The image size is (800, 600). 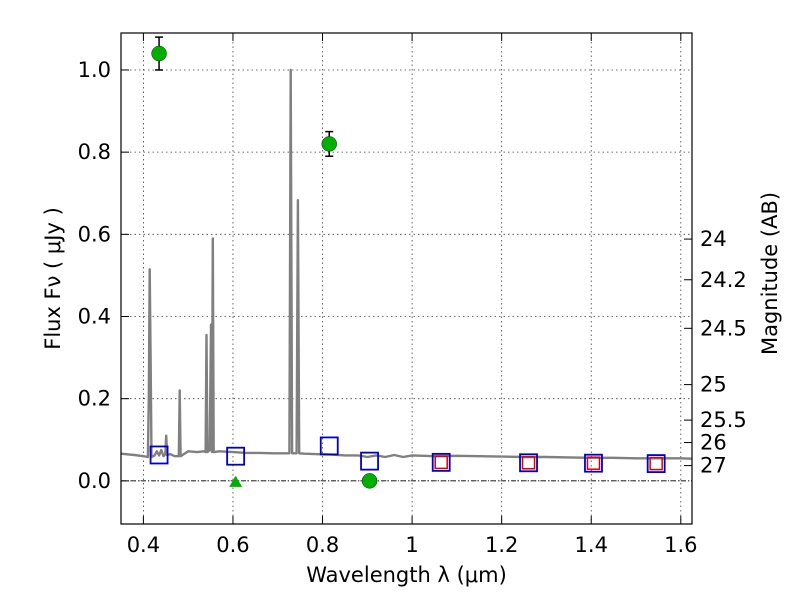 I want to click on x-tick-label: 1.2, so click(x=501, y=545).